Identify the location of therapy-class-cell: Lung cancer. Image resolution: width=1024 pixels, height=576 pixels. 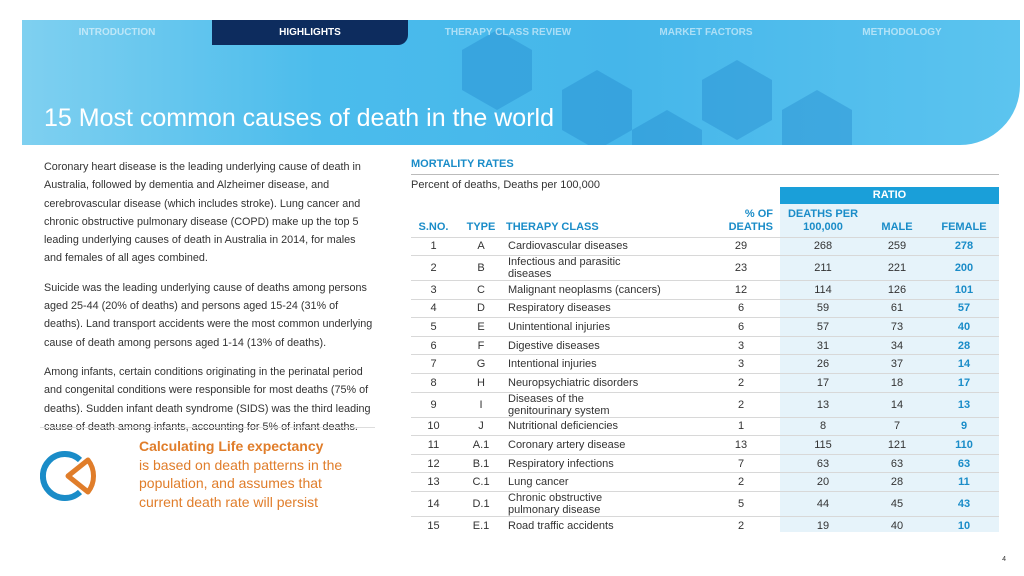
(603, 482).